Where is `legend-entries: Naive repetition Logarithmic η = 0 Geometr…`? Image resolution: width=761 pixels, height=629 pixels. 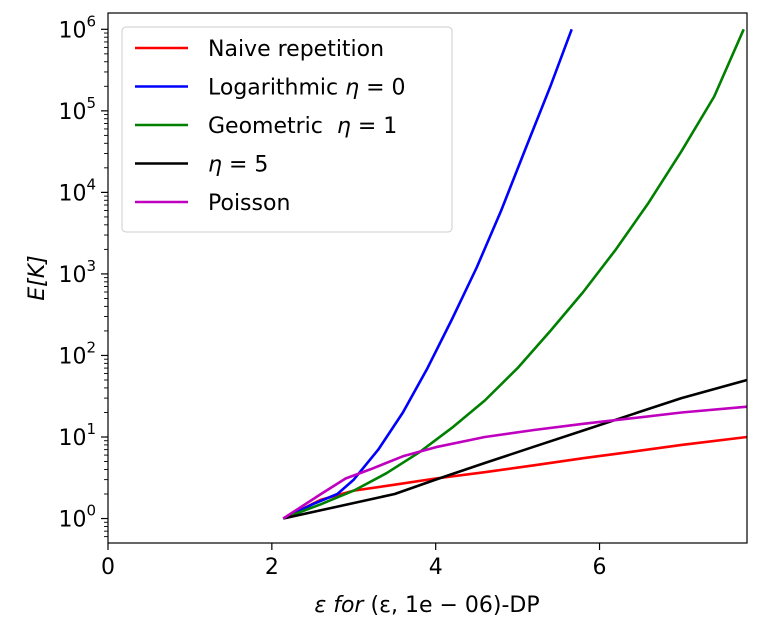 legend-entries: Naive repetition Logarithmic η = 0 Geometr… is located at coordinates (270, 126).